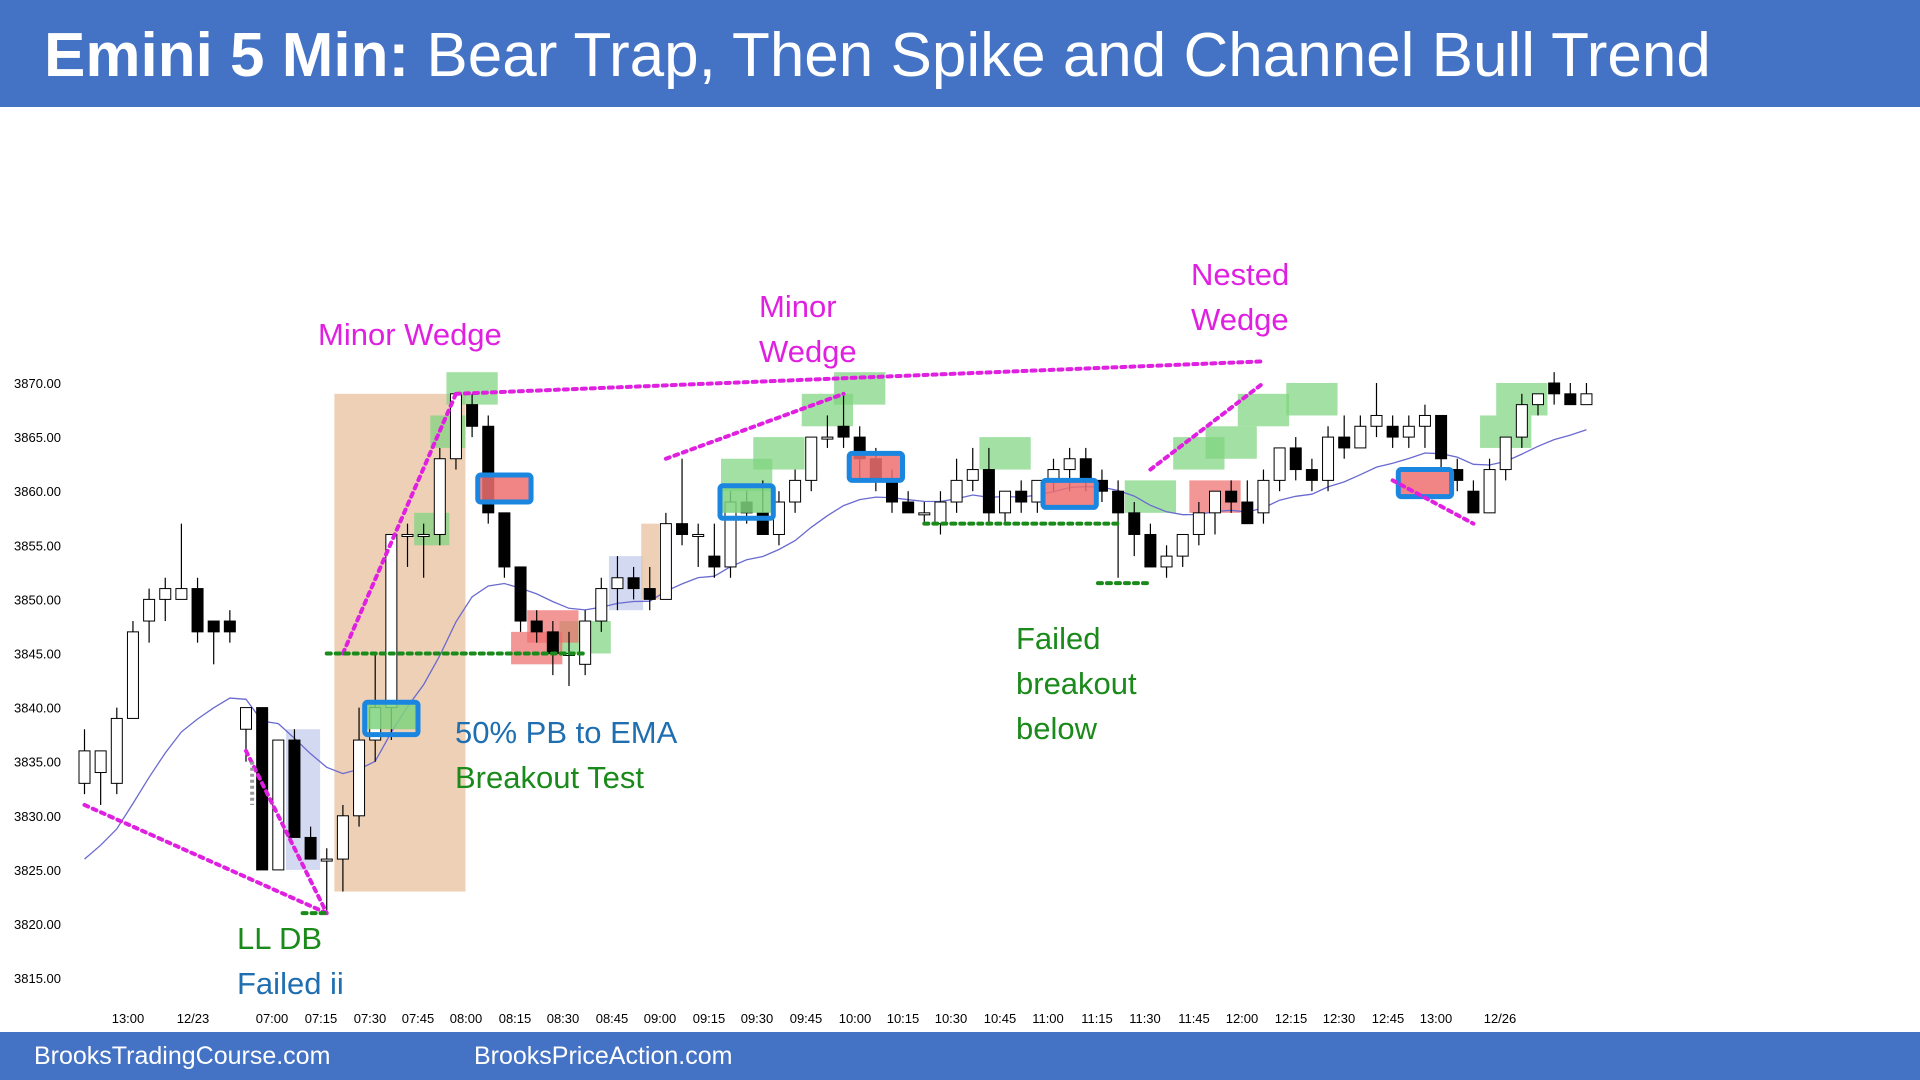 The width and height of the screenshot is (1920, 1080). Describe the element at coordinates (1291, 1018) in the screenshot. I see `x-tick-label: 12:15` at that location.